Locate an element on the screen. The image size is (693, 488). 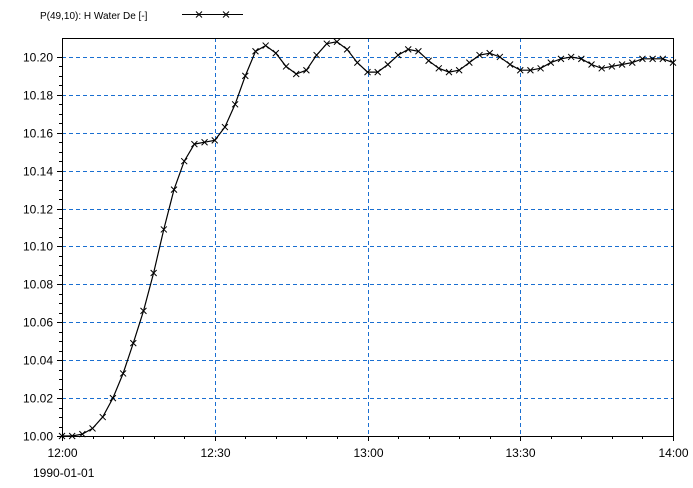
legend: P(49,10): H Water De [-] is located at coordinates (141, 16).